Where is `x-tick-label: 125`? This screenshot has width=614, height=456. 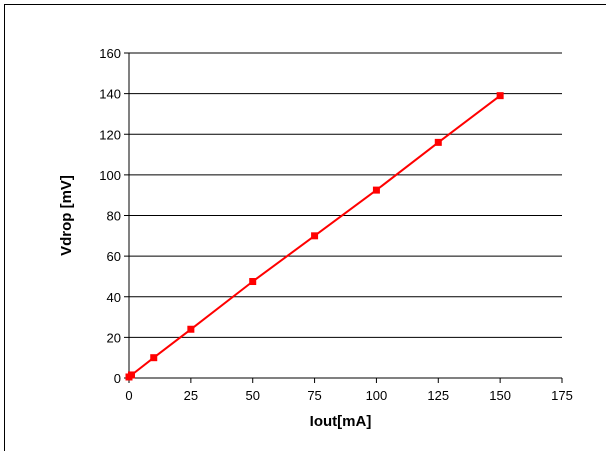 x-tick-label: 125 is located at coordinates (438, 395).